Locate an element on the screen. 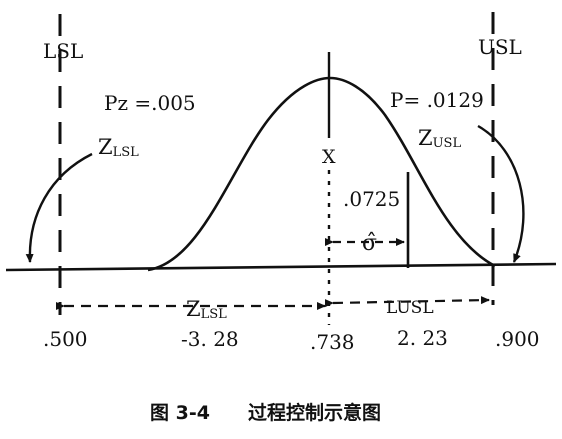  z-lsl-bottom-label: ZLSL is located at coordinates (206, 309).